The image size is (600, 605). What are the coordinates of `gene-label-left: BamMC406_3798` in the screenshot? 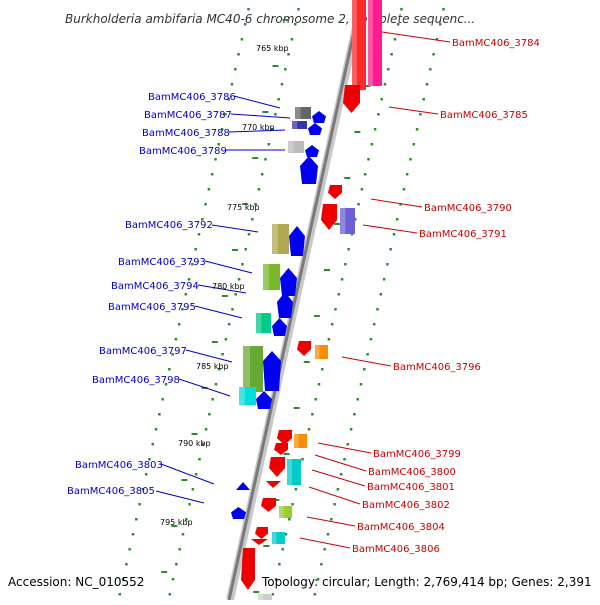 It's located at (136, 380).